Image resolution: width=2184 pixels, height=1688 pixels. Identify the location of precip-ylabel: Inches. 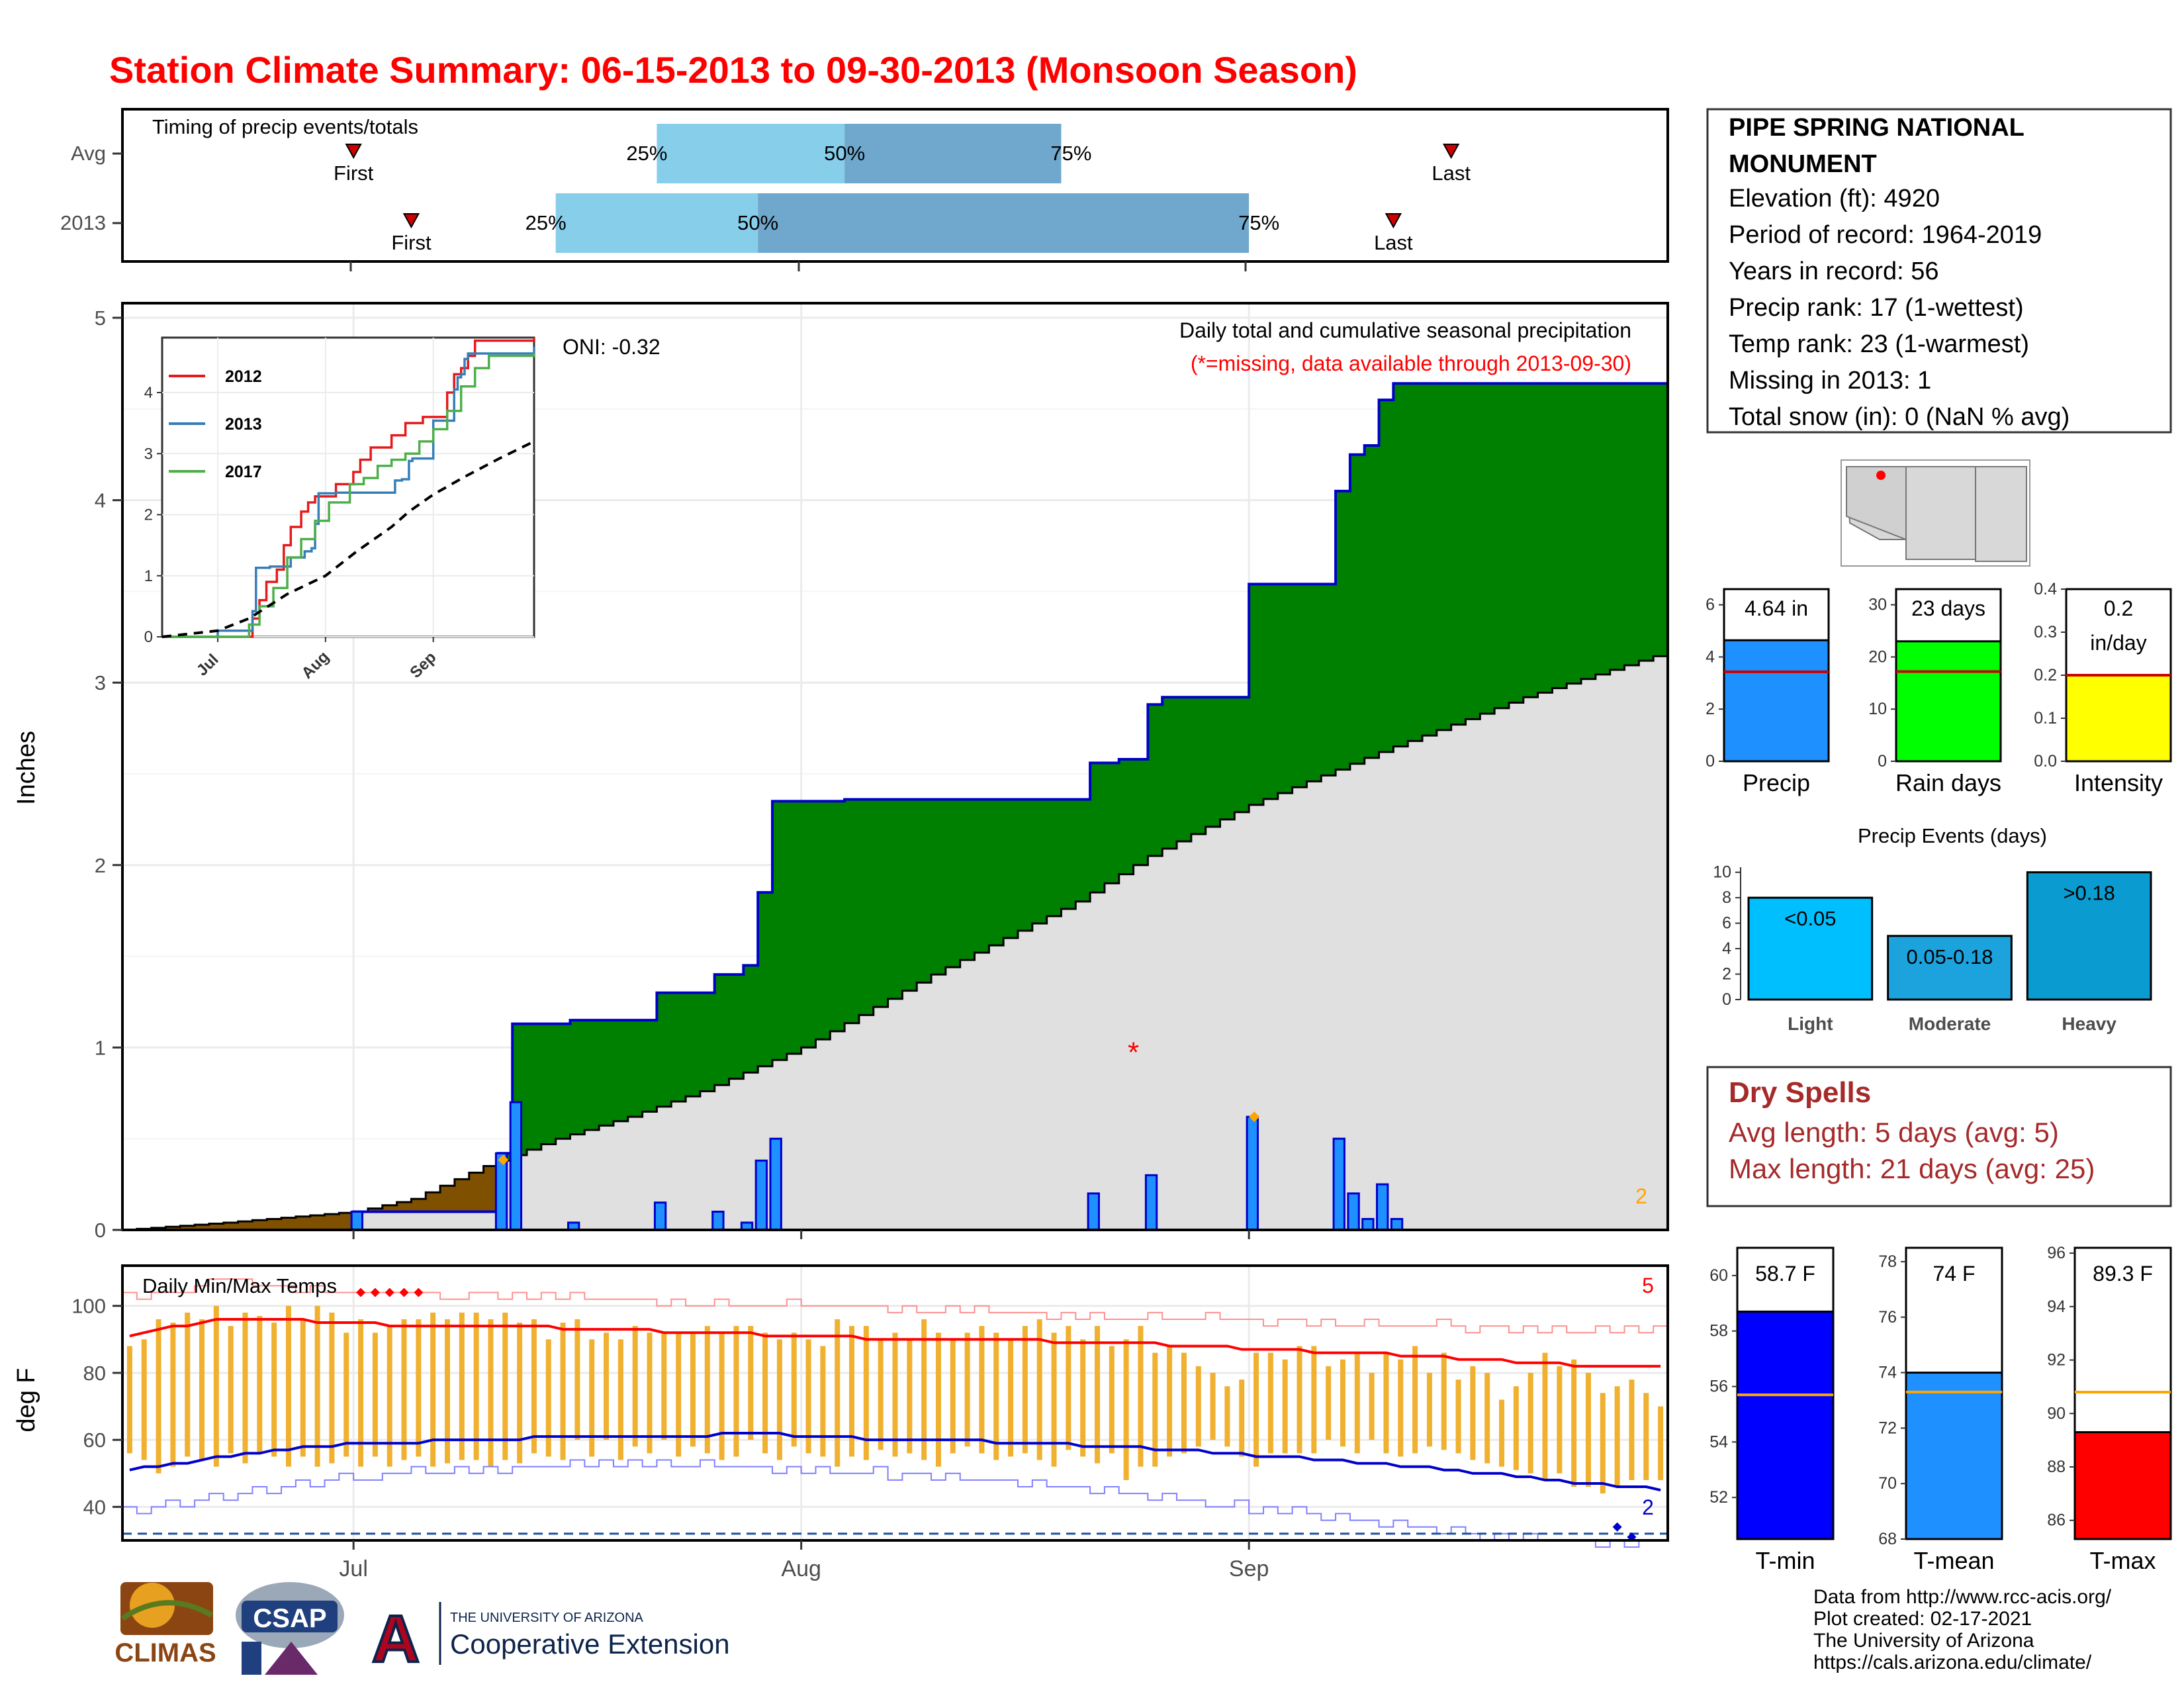
(26, 768).